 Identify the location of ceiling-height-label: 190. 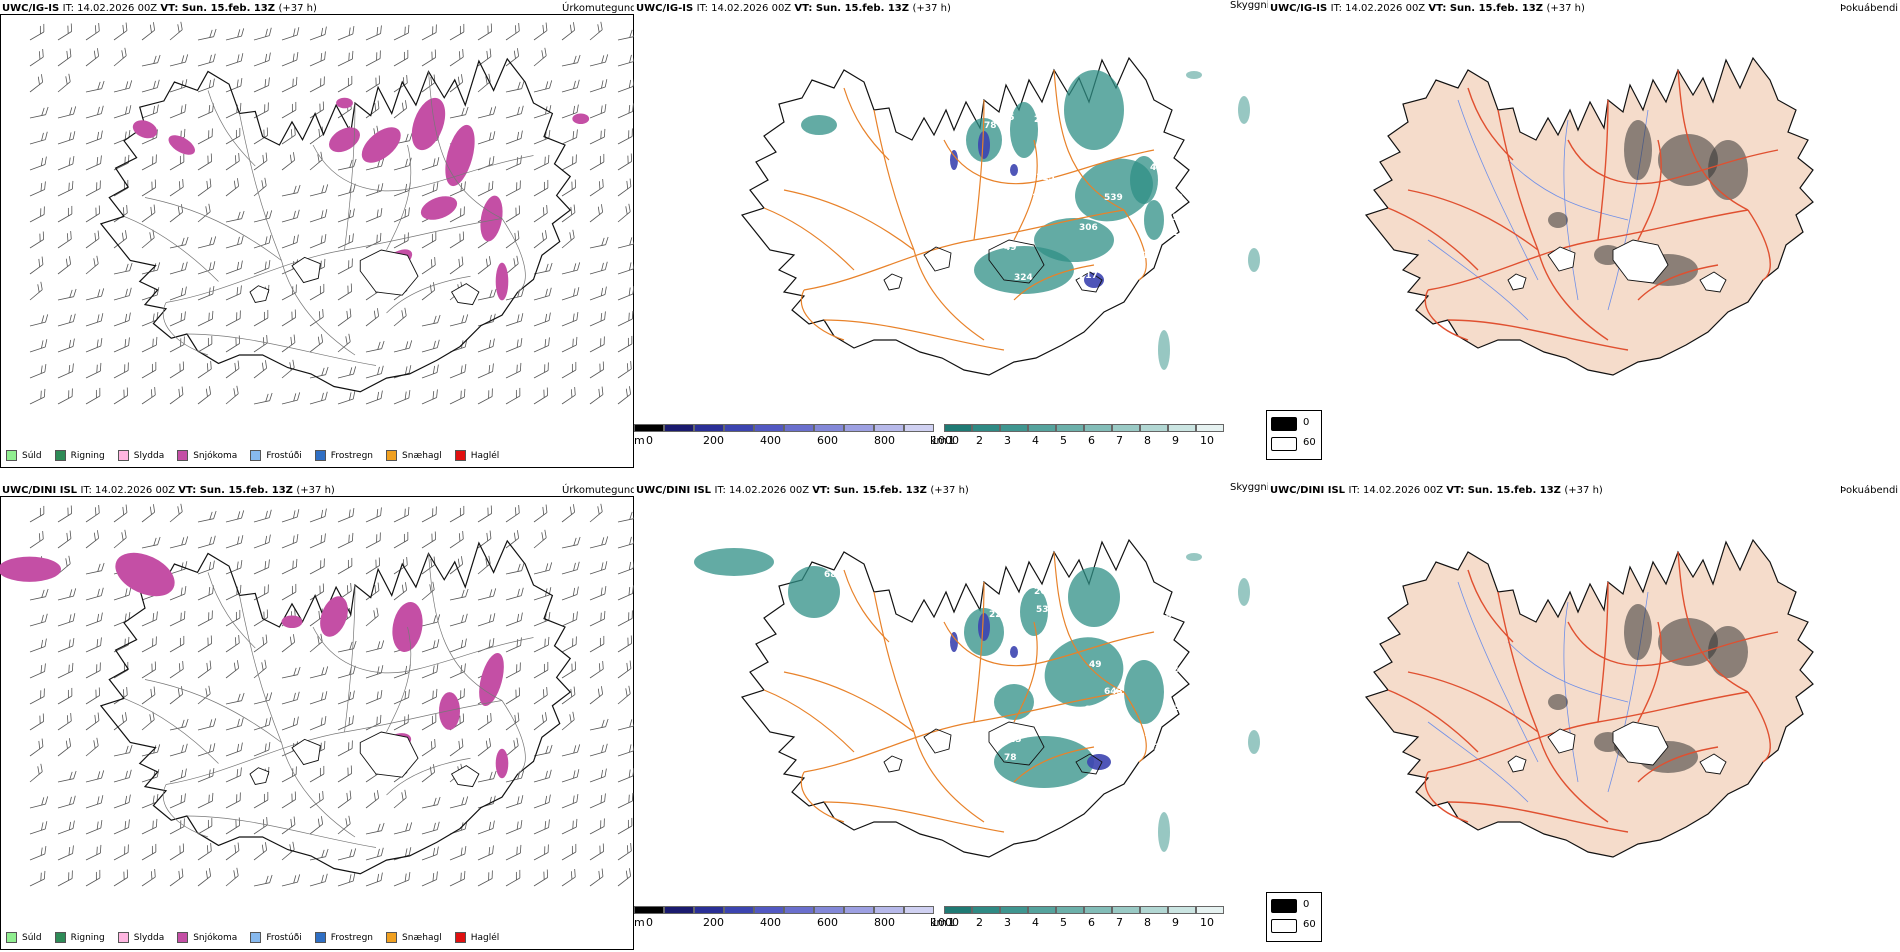
(1041, 198).